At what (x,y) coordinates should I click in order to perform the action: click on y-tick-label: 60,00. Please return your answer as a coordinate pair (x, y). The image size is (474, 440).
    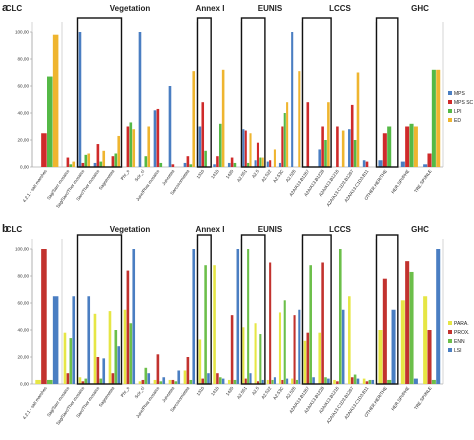
    Looking at the image, I should click on (24, 303).